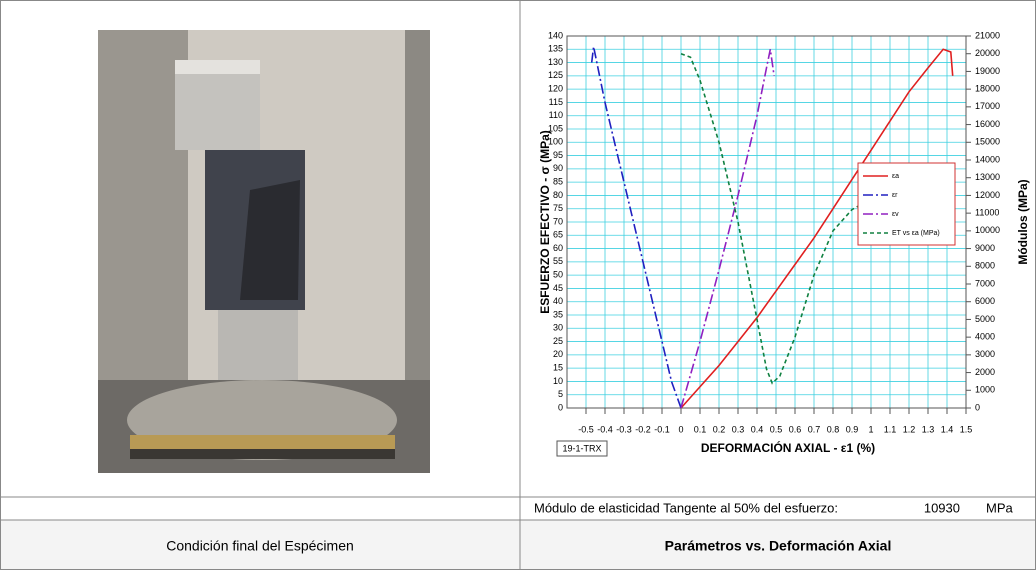 The image size is (1036, 570). What do you see at coordinates (909, 429) in the screenshot?
I see `x-tick-label: 1.2` at bounding box center [909, 429].